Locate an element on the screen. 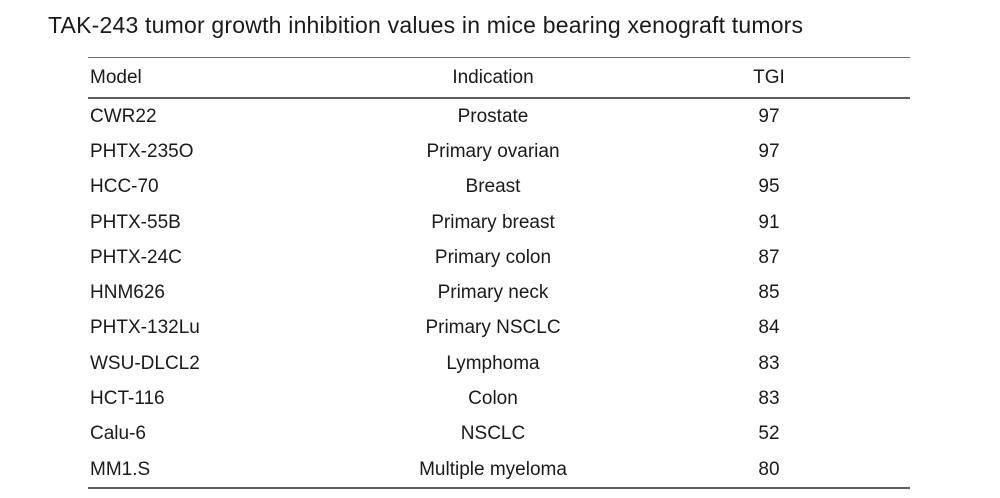 The height and width of the screenshot is (498, 1000). tgi-cell: 52 is located at coordinates (769, 434).